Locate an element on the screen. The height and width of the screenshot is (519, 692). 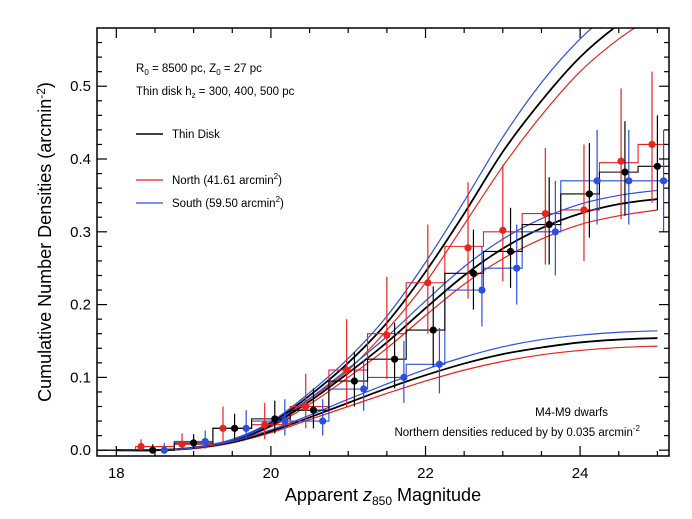
x-axis-label: Apparent z850 Magnitude is located at coordinates (383, 496).